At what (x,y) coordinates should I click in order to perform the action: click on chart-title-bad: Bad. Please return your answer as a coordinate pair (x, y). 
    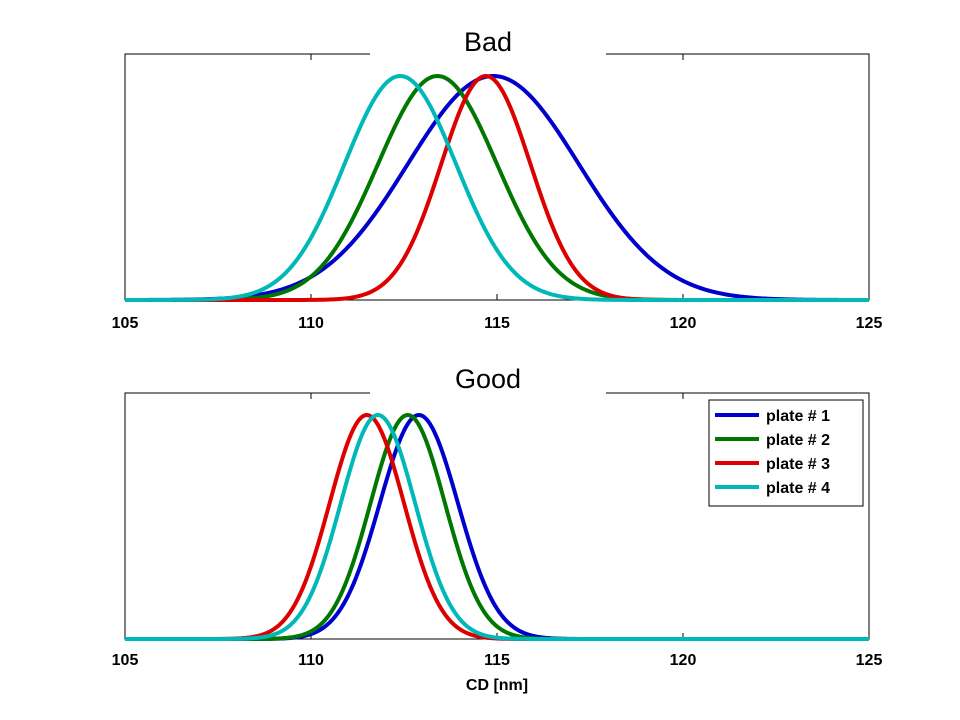
    Looking at the image, I should click on (488, 42).